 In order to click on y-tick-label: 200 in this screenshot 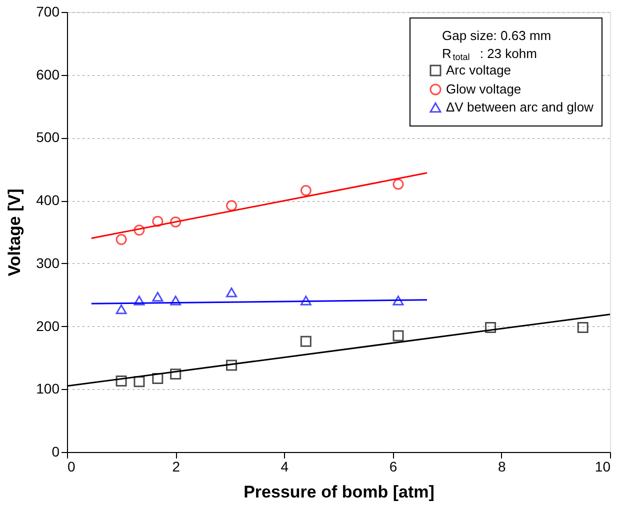, I will do `click(48, 326)`.